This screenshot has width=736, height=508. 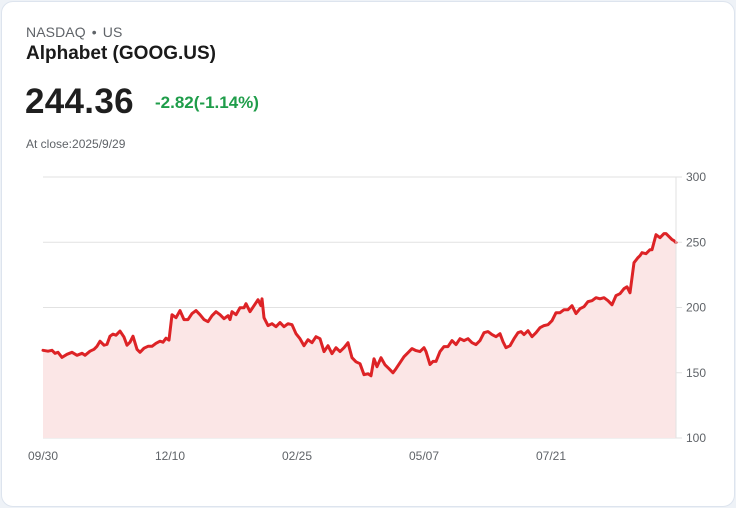 What do you see at coordinates (76, 144) in the screenshot?
I see `close-timestamp: At close:2025/9/29` at bounding box center [76, 144].